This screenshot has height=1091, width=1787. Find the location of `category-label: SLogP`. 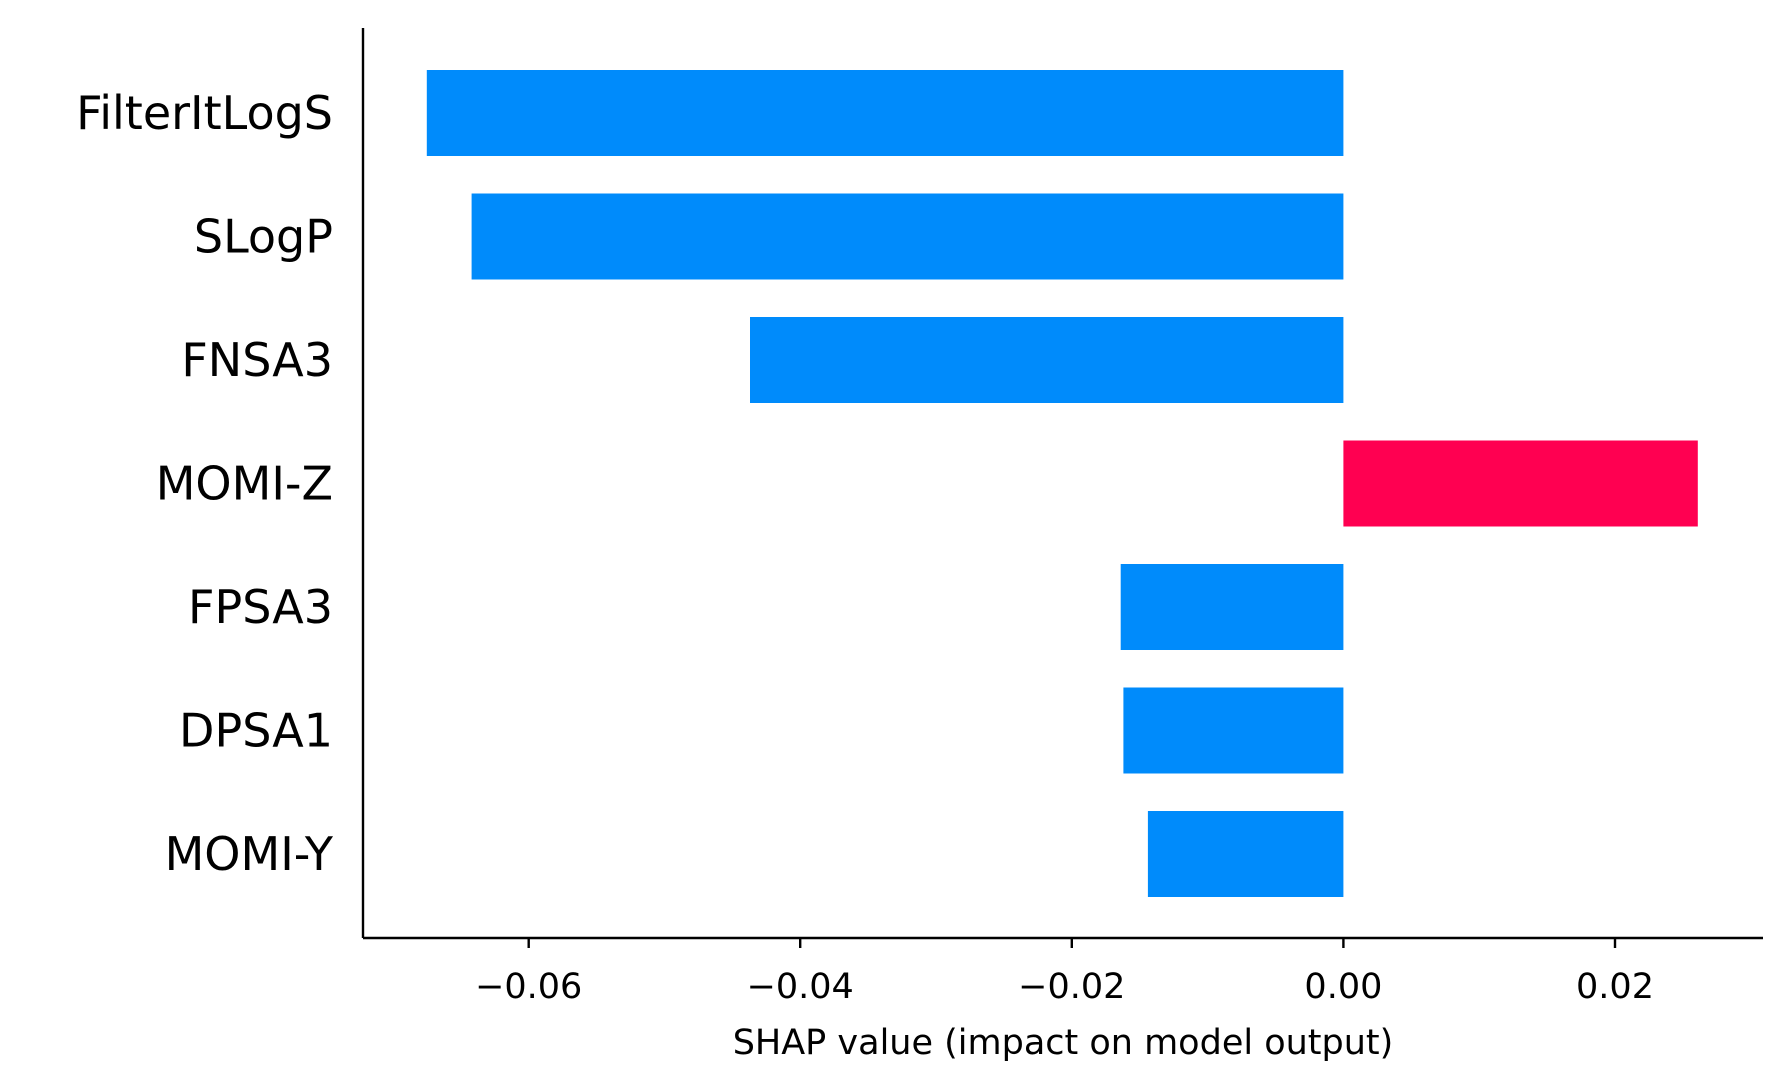

category-label: SLogP is located at coordinates (263, 237).